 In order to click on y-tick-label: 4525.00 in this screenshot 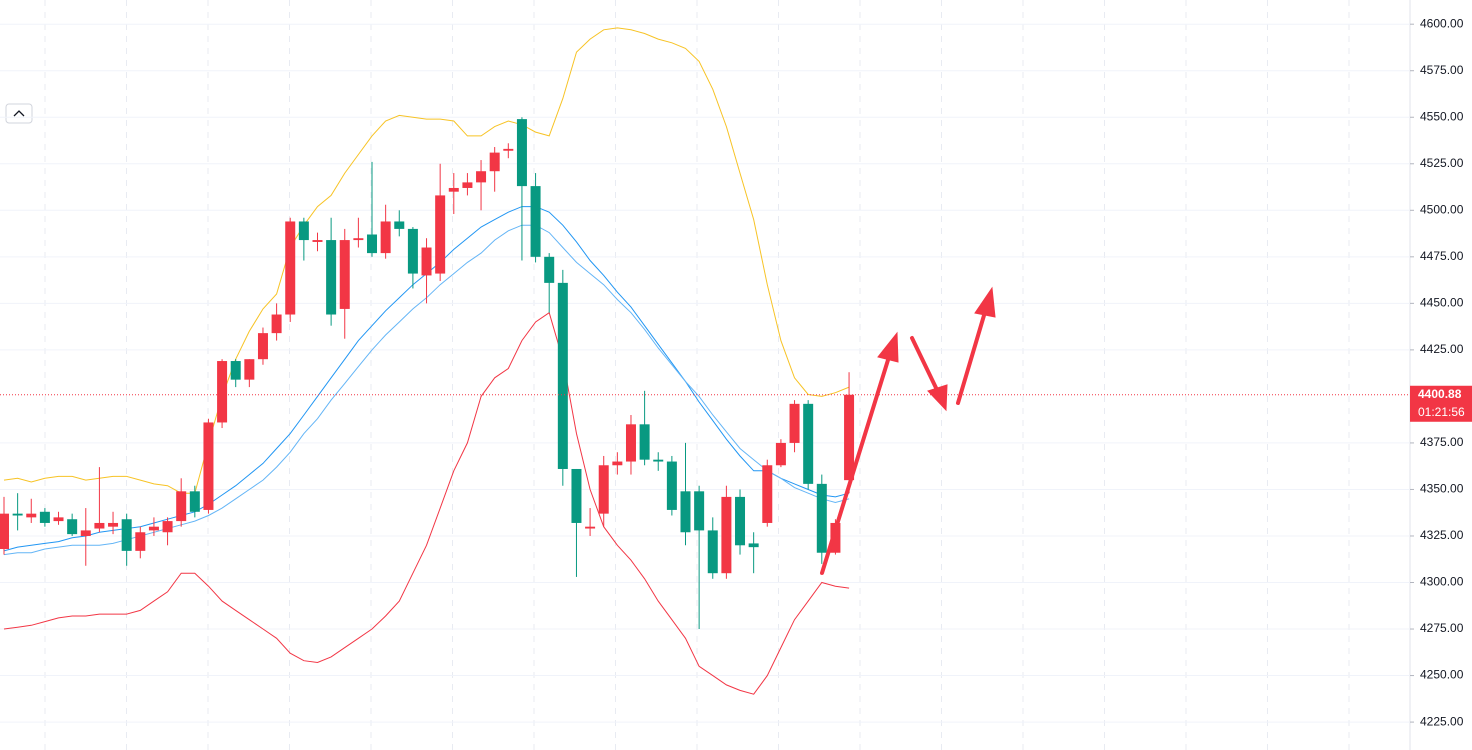, I will do `click(1442, 163)`.